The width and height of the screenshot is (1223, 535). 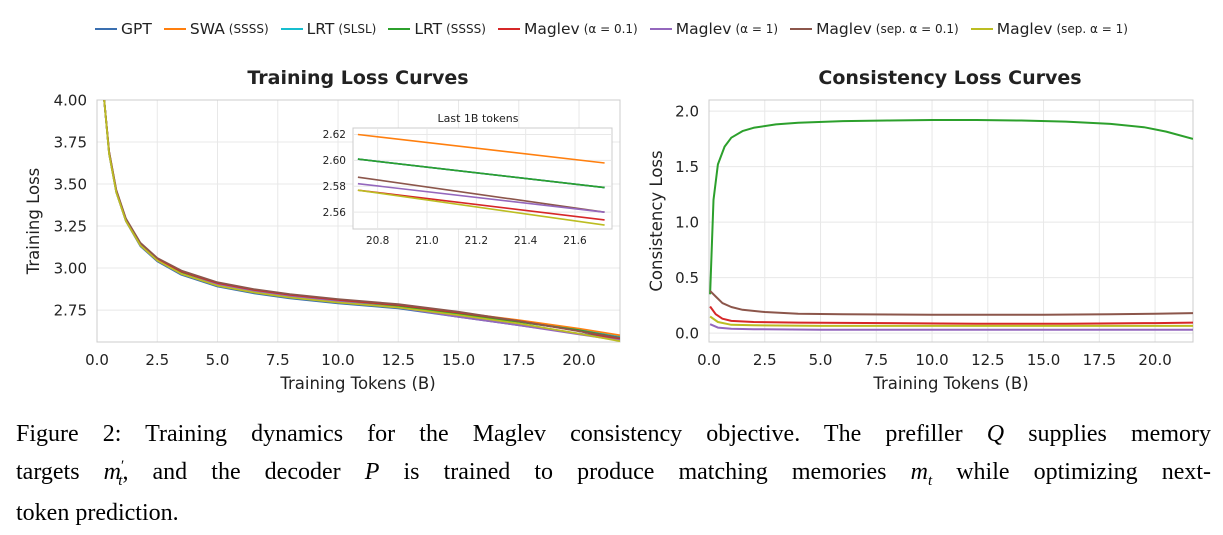 What do you see at coordinates (995, 434) in the screenshot?
I see `math-variable: Q` at bounding box center [995, 434].